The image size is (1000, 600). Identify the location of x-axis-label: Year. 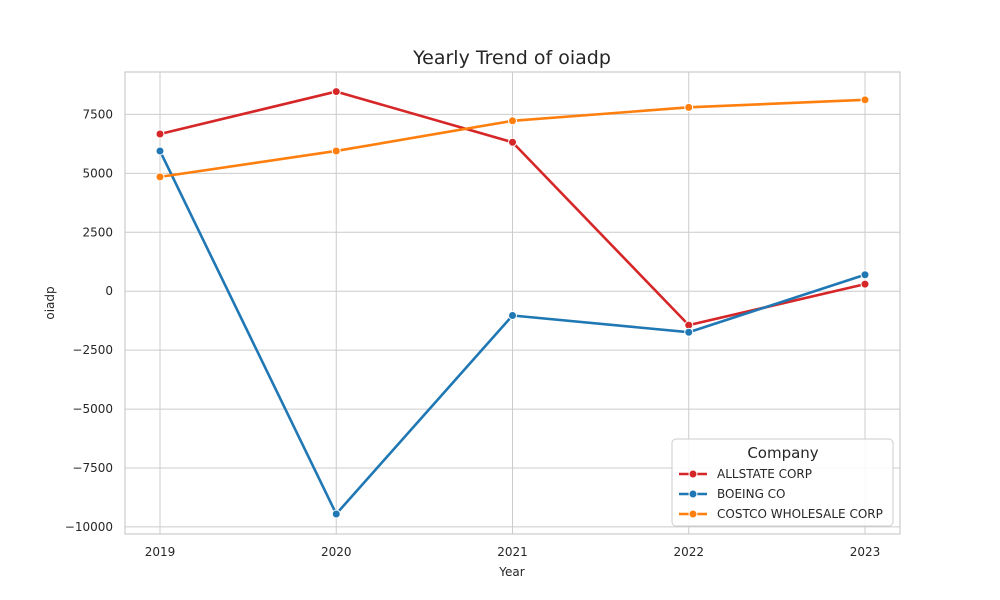
(511, 572).